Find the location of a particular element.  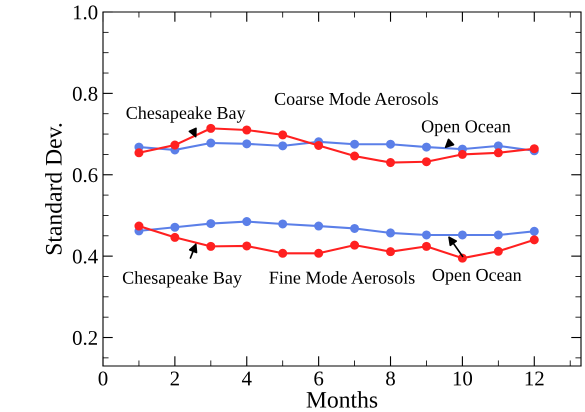

y-tick-label: 0.4 is located at coordinates (85, 257).